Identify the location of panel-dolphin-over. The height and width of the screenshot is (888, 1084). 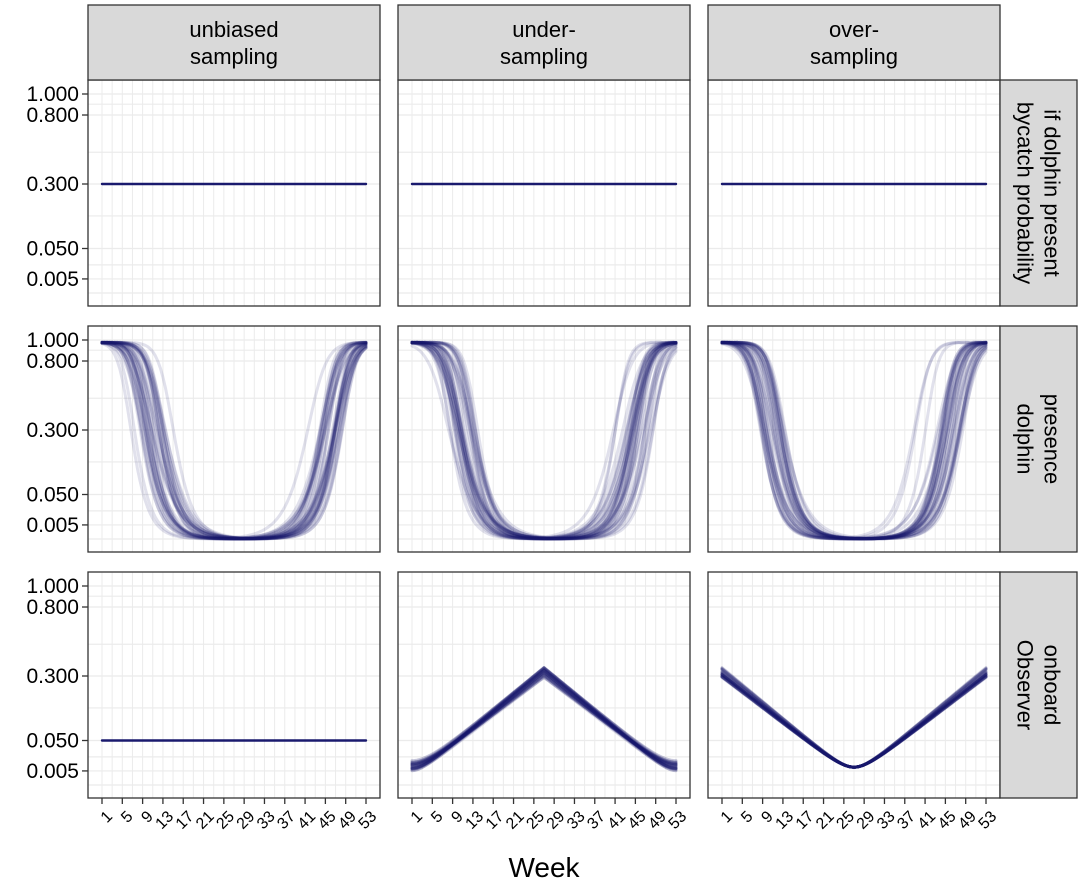
(854, 439).